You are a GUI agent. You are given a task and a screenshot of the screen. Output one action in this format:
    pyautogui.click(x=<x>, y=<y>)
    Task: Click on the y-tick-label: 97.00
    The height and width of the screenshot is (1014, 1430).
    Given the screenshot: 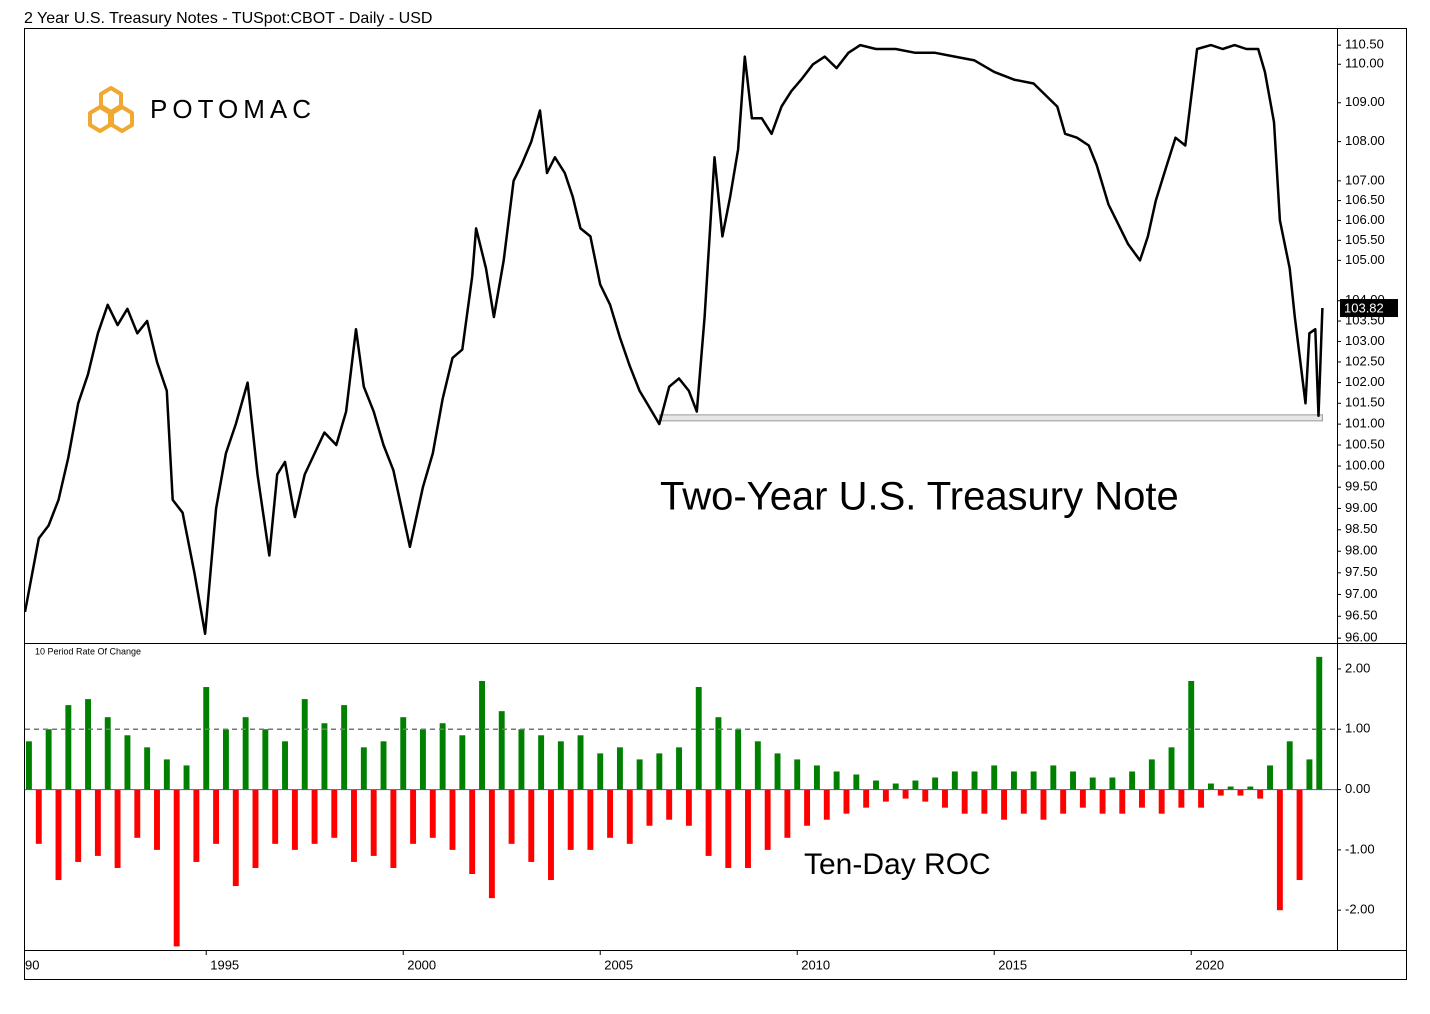 What is the action you would take?
    pyautogui.click(x=1361, y=593)
    